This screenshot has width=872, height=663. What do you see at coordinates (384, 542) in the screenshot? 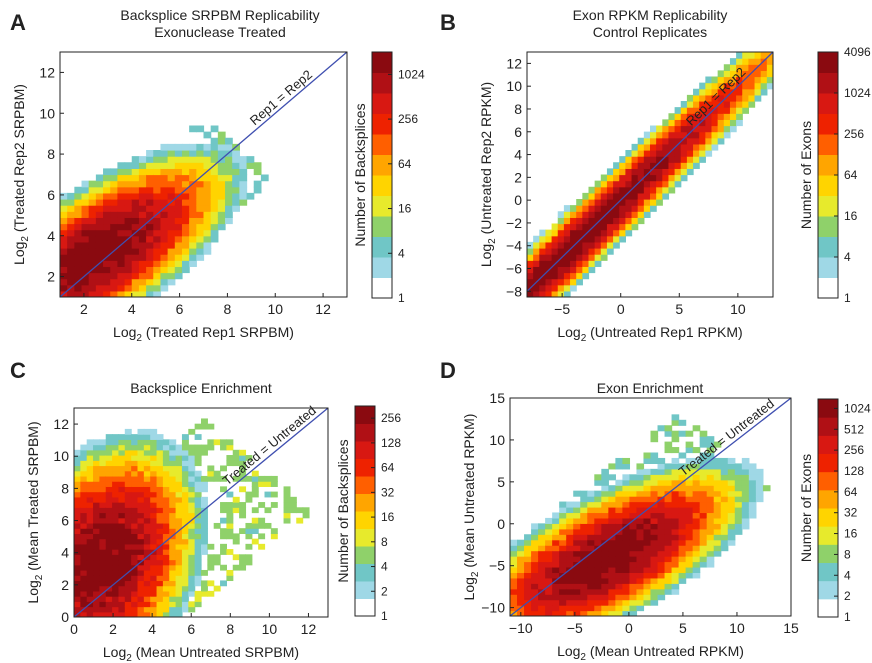
I see `colorbar-tick-label: 8` at bounding box center [384, 542].